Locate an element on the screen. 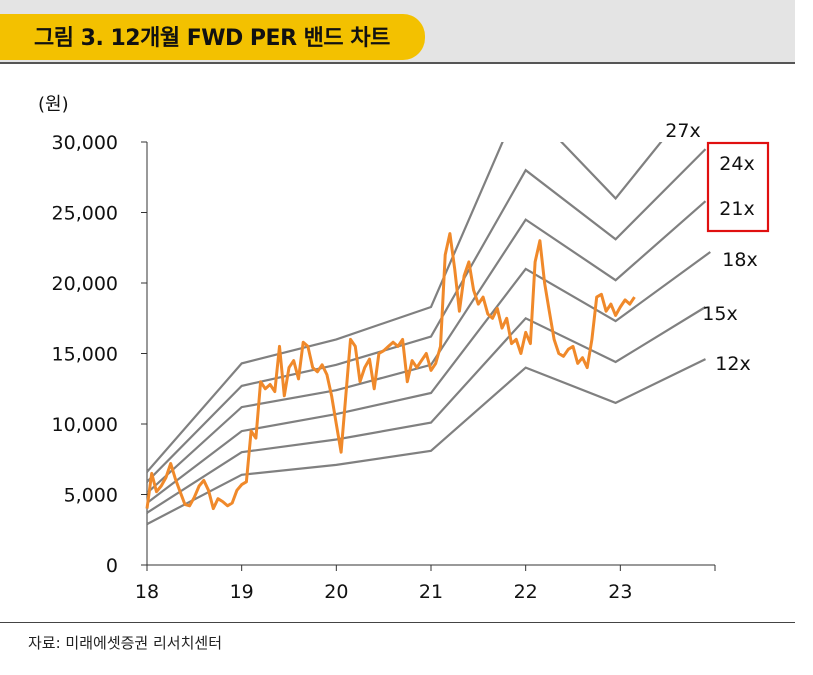 This screenshot has height=675, width=813. band-label-21x: 21x is located at coordinates (736, 209).